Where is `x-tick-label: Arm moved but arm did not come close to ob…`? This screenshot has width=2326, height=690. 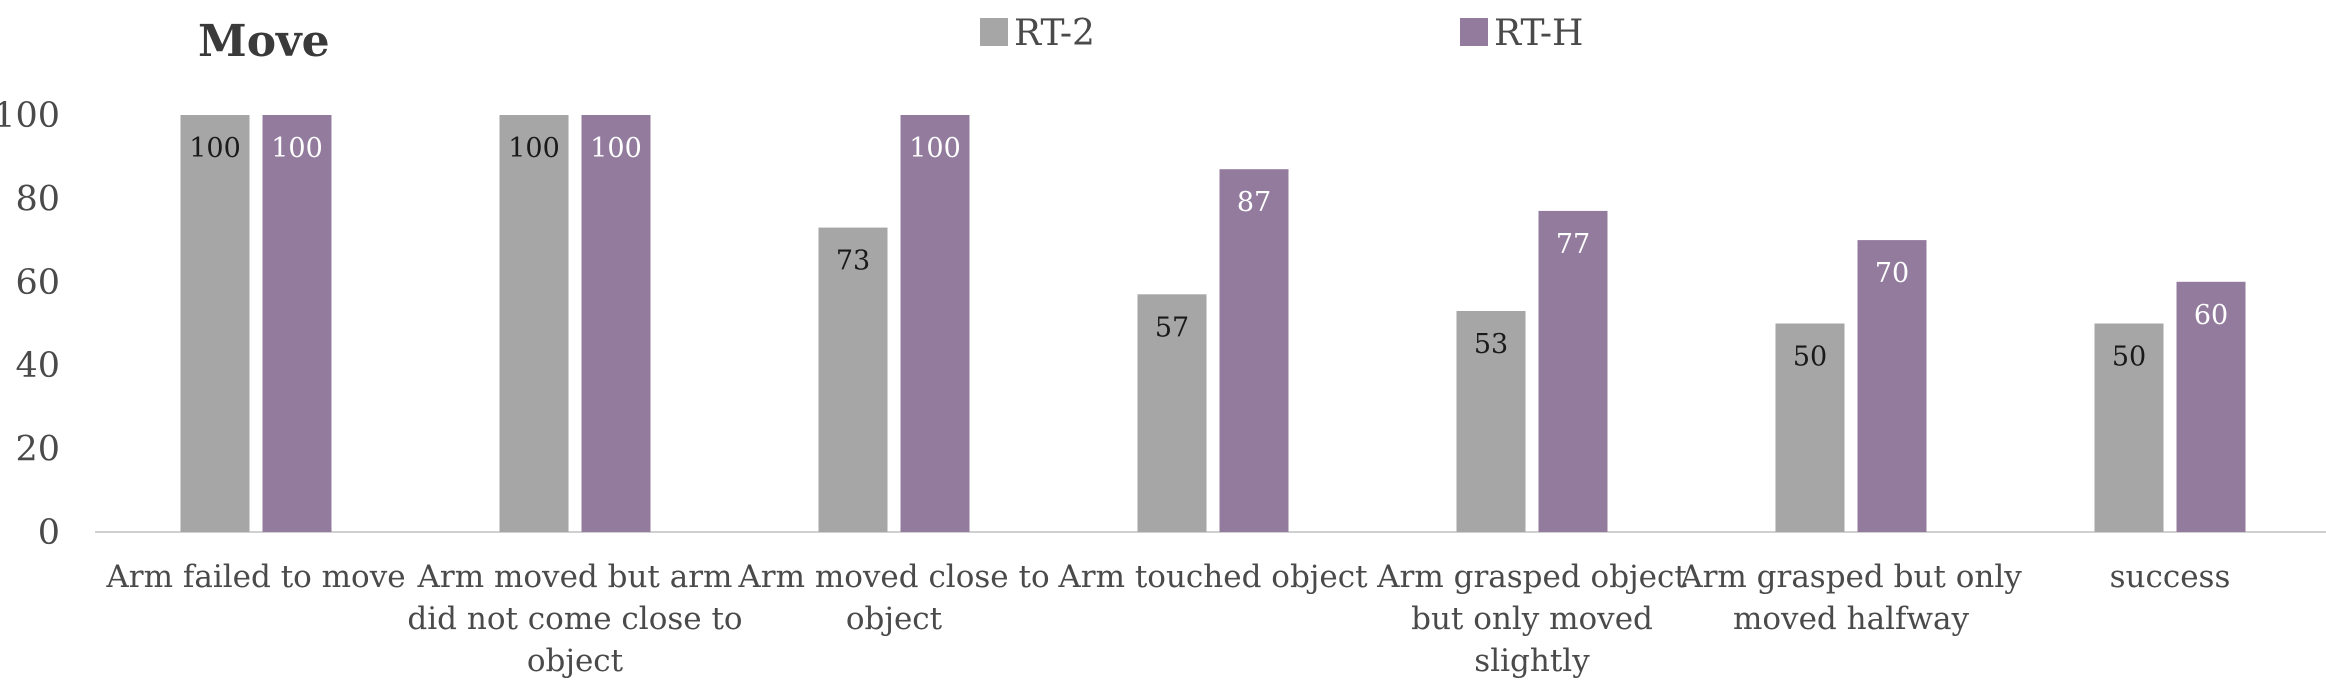
x-tick-label: Arm moved but arm did not come close to ob… is located at coordinates (574, 619).